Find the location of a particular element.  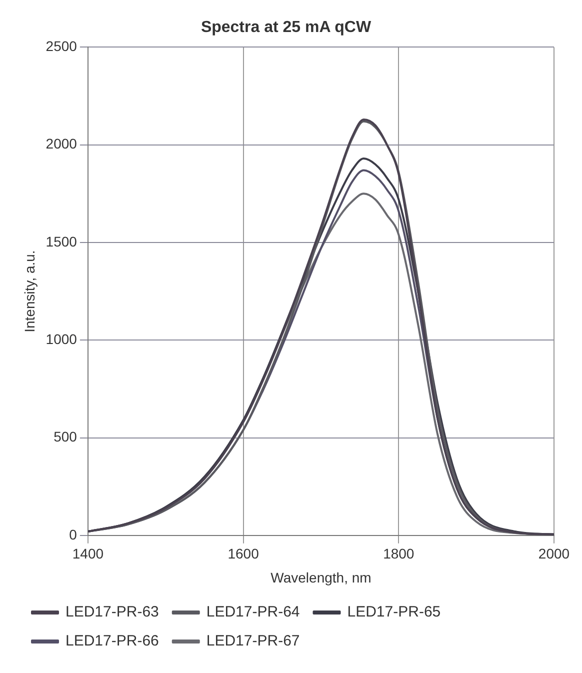

legend-label: LED17-PR-66 is located at coordinates (112, 641).